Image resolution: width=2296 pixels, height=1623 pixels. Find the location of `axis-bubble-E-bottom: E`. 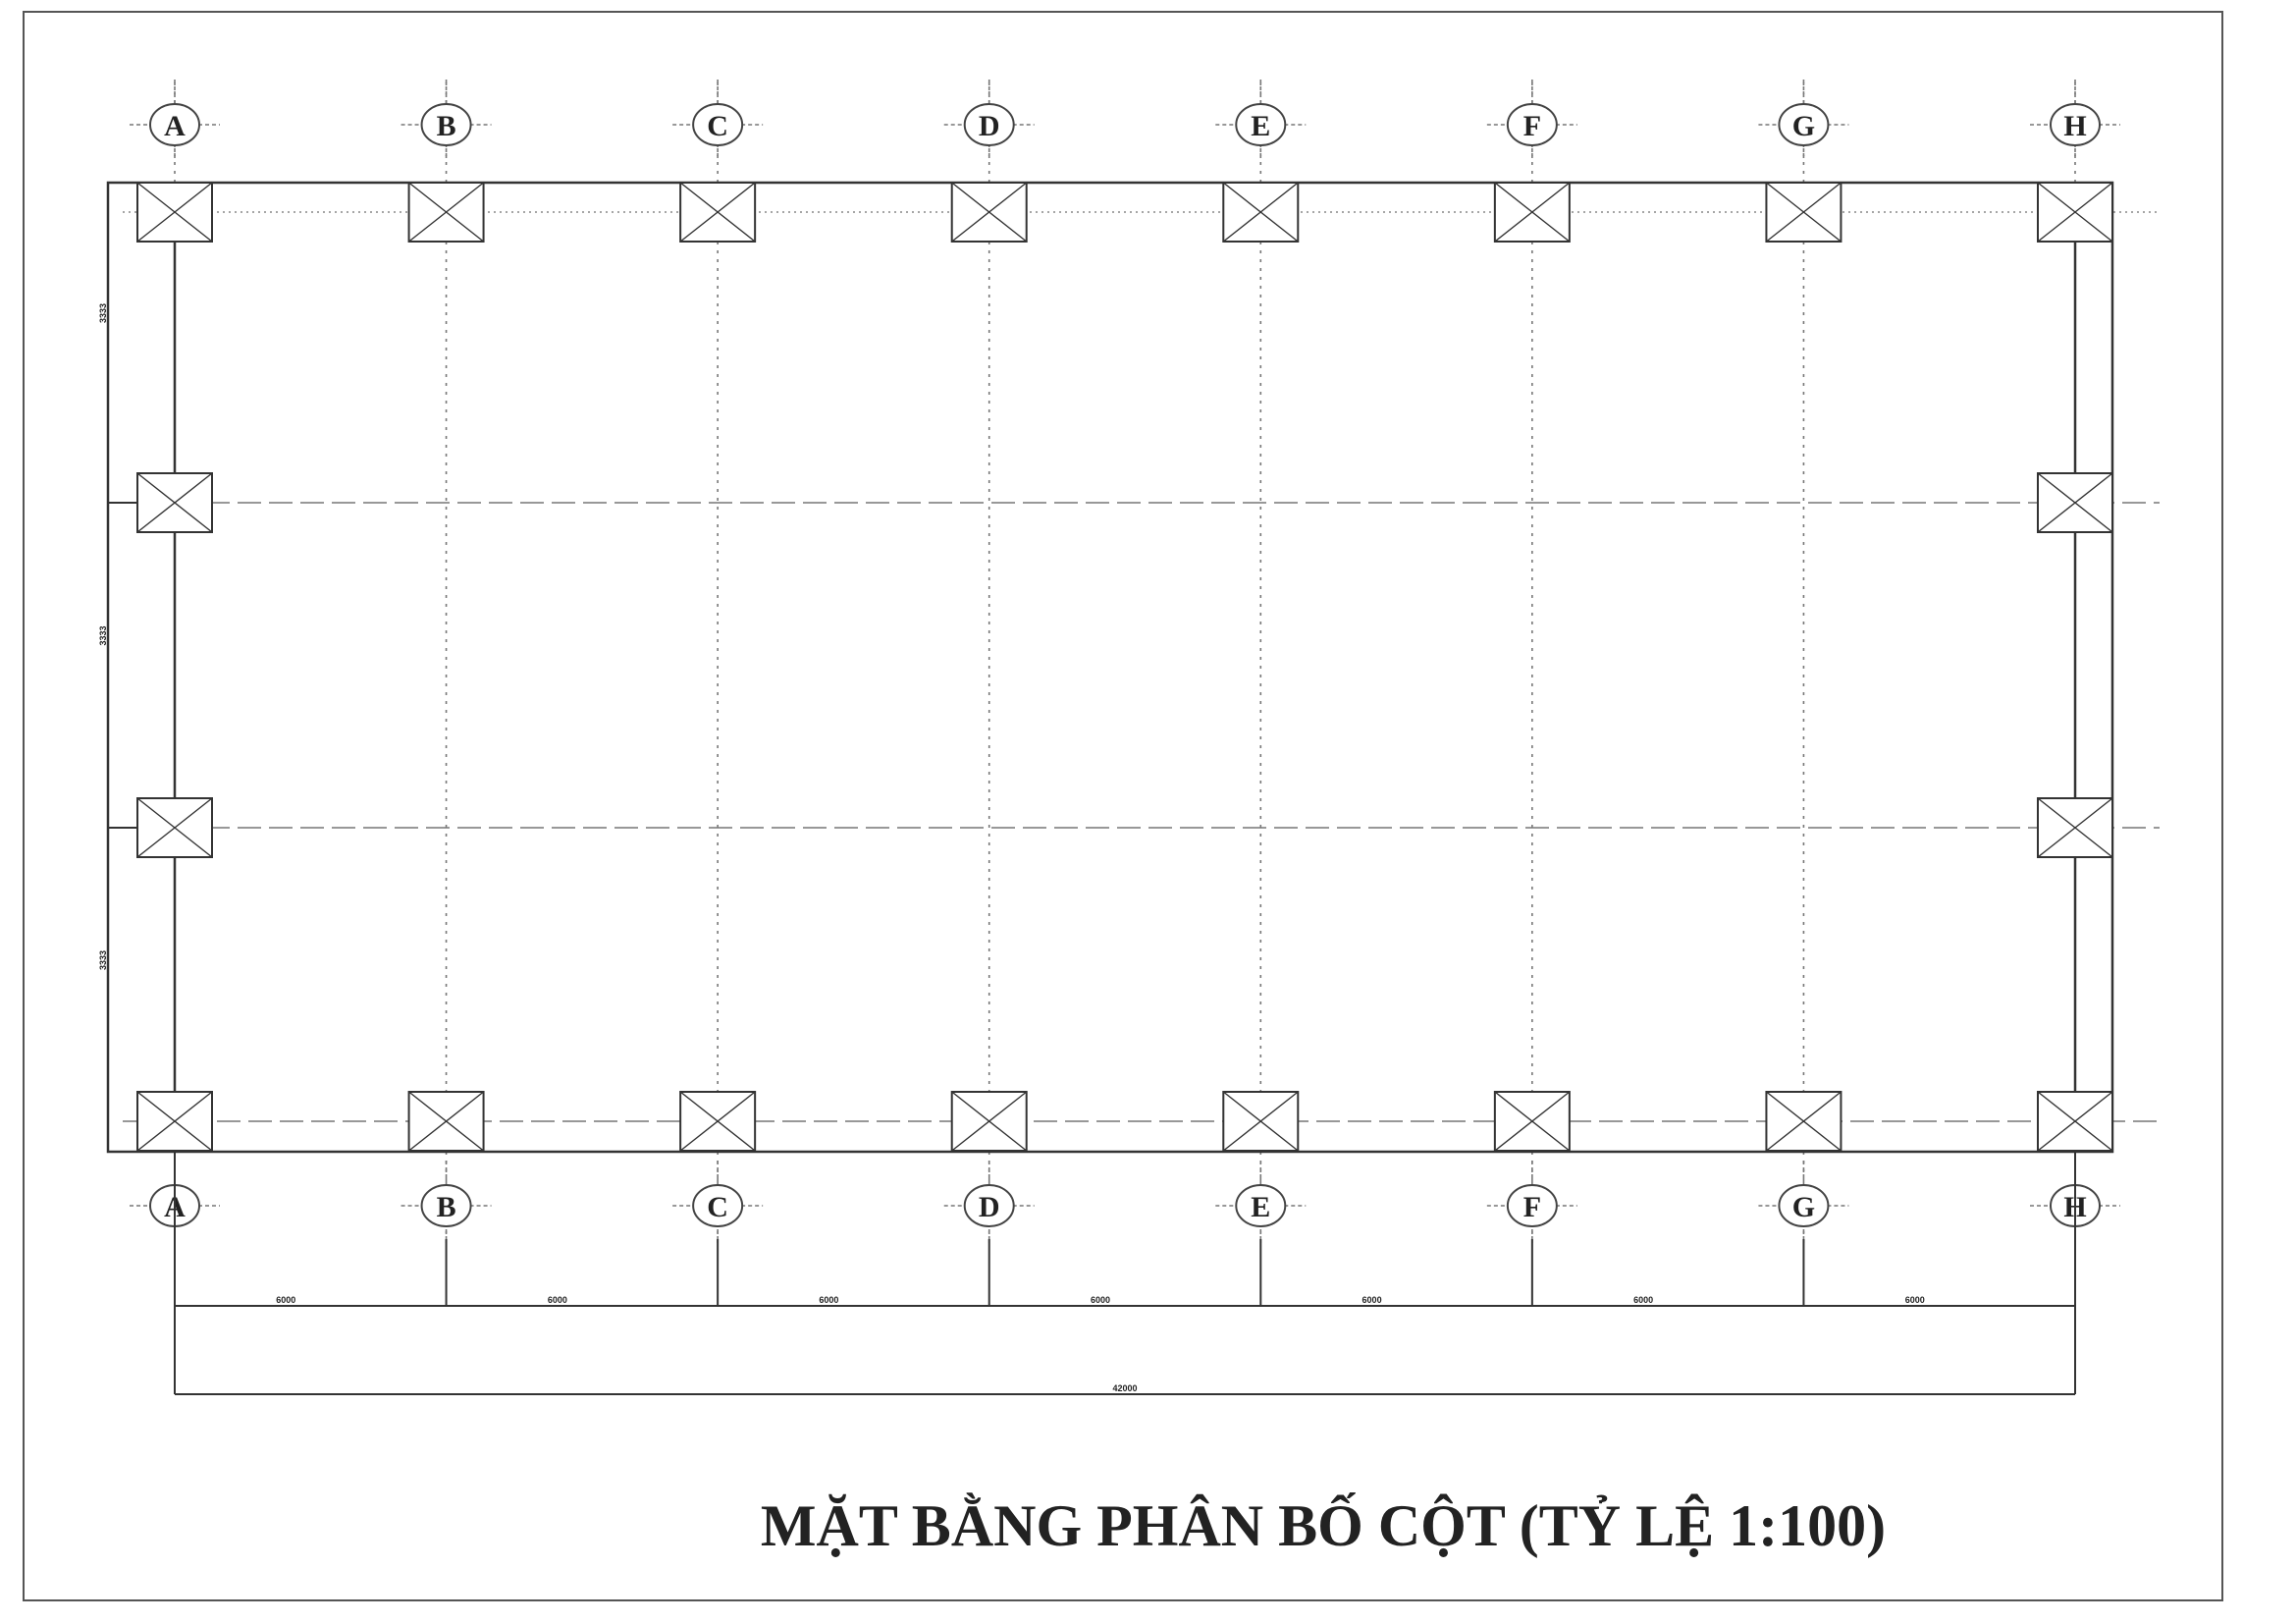

axis-bubble-E-bottom: E is located at coordinates (1261, 1200).